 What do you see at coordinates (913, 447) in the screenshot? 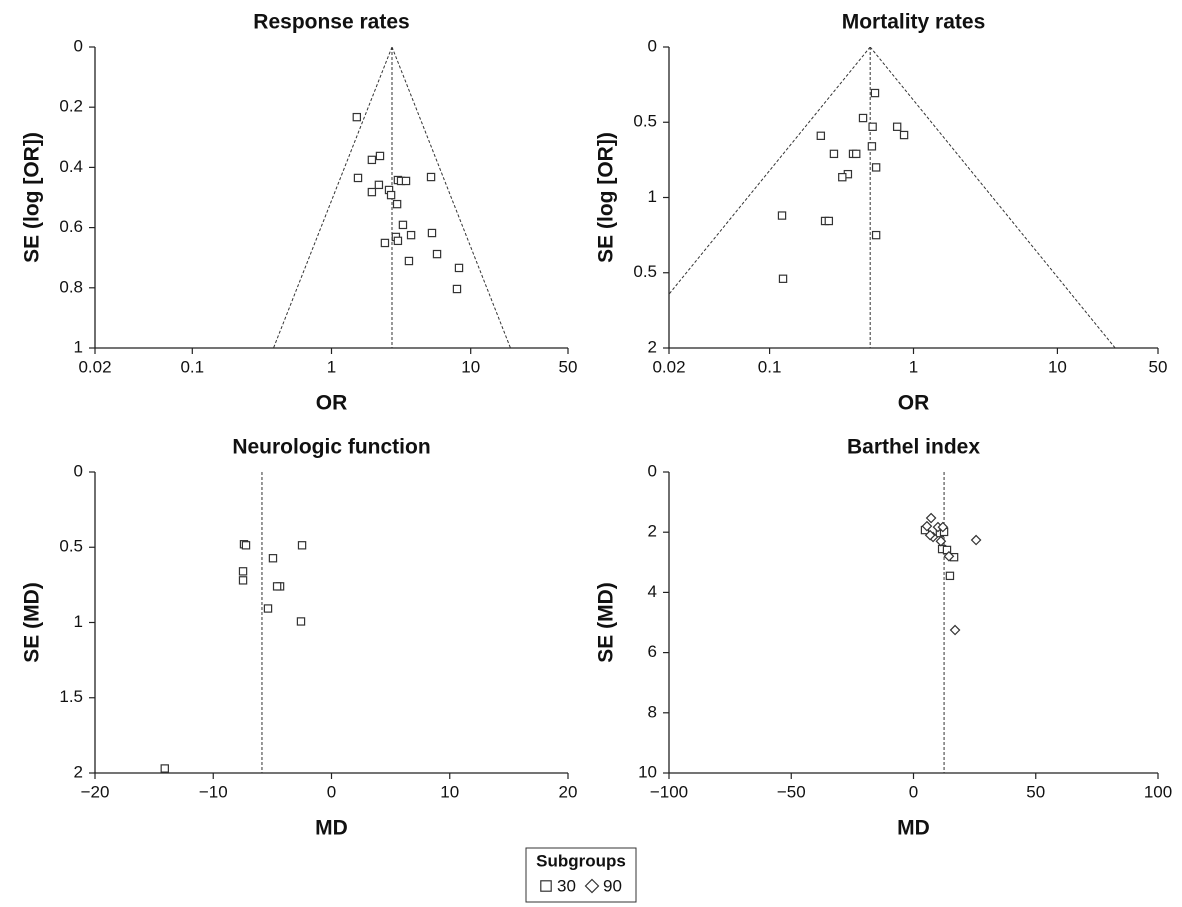
I see `chart-title: Barthel index` at bounding box center [913, 447].